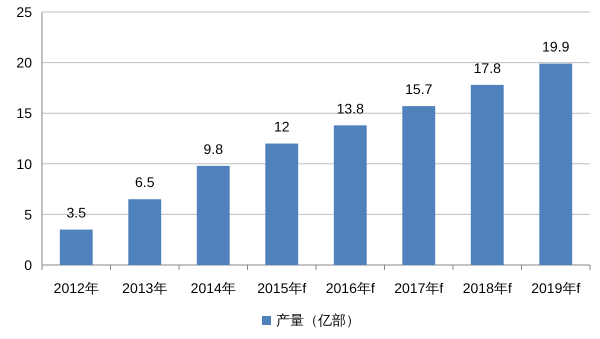 The height and width of the screenshot is (339, 600). Describe the element at coordinates (28, 265) in the screenshot. I see `y-tick-label: 0` at that location.